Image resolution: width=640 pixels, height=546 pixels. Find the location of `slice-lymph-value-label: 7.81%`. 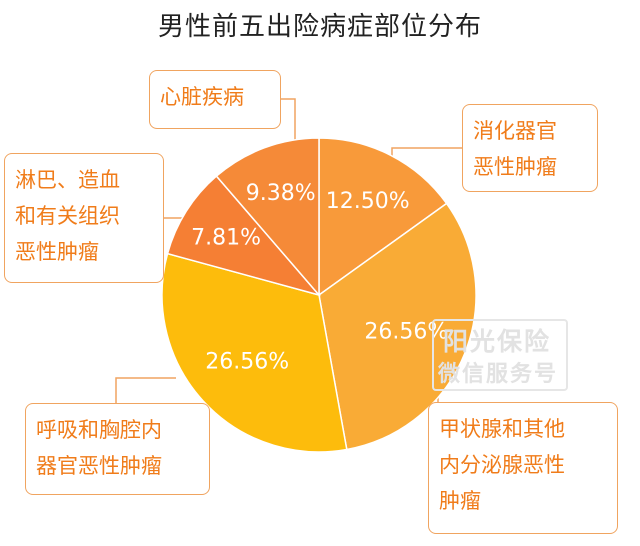

slice-lymph-value-label: 7.81% is located at coordinates (226, 237).